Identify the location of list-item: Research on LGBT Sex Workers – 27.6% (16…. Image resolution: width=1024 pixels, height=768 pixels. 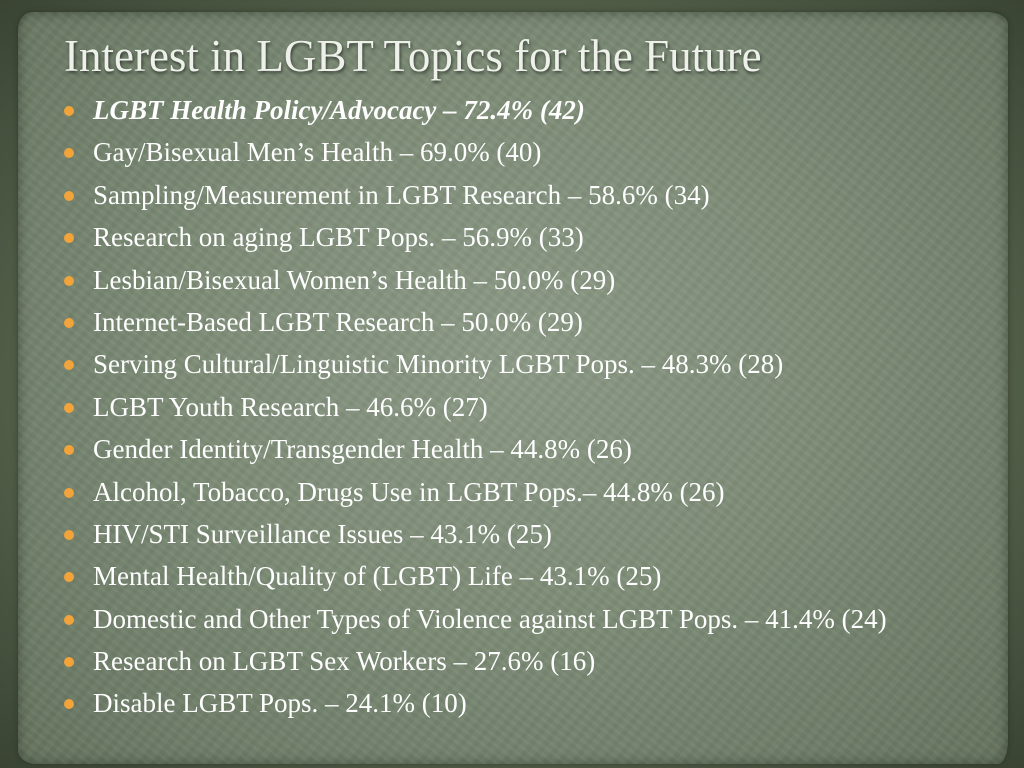
(529, 661).